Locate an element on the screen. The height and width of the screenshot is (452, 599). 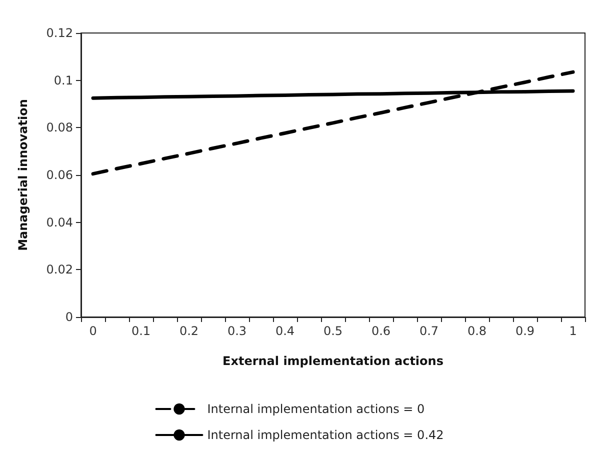
x-tick-label: 0.2 is located at coordinates (189, 331).